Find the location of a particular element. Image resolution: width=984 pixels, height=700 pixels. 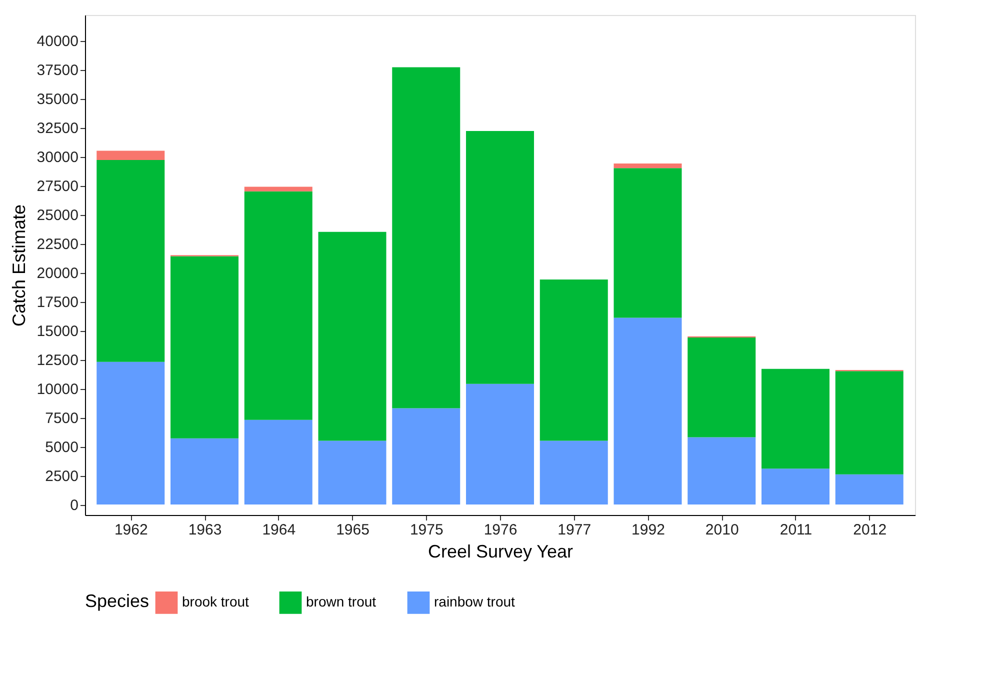

y-tick-label: 22500 is located at coordinates (57, 245).